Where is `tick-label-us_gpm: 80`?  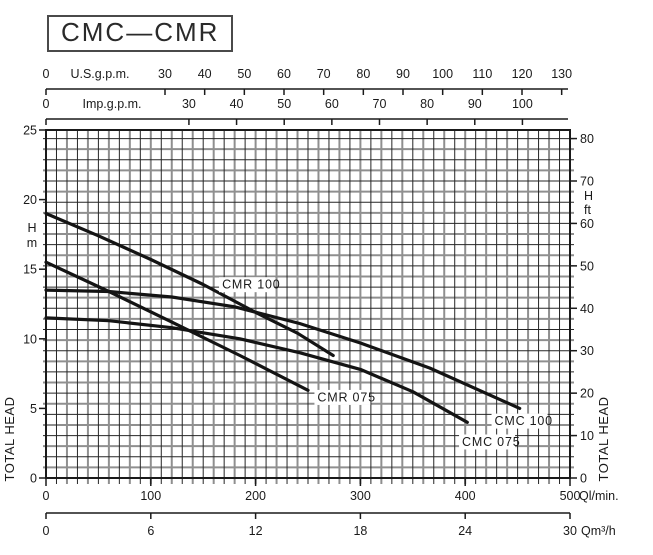
tick-label-us_gpm: 80 is located at coordinates (363, 74).